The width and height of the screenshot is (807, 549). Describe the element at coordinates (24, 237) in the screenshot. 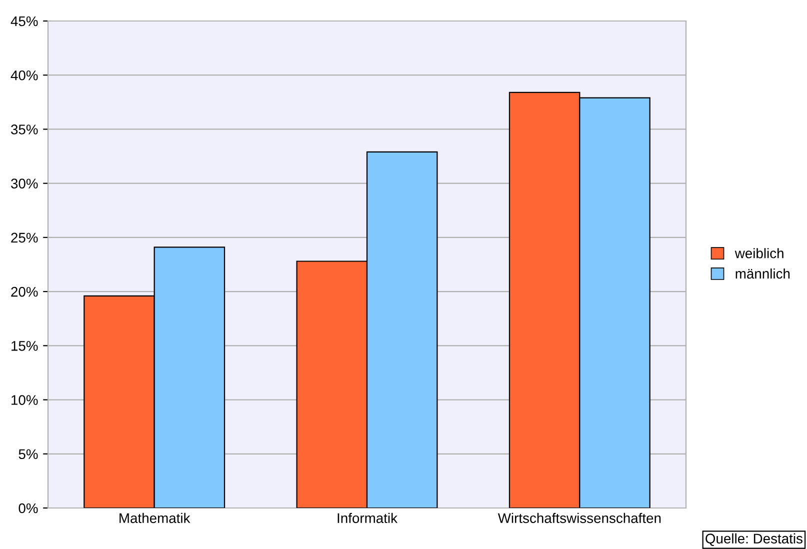

I see `y-tick-label: 25%` at that location.